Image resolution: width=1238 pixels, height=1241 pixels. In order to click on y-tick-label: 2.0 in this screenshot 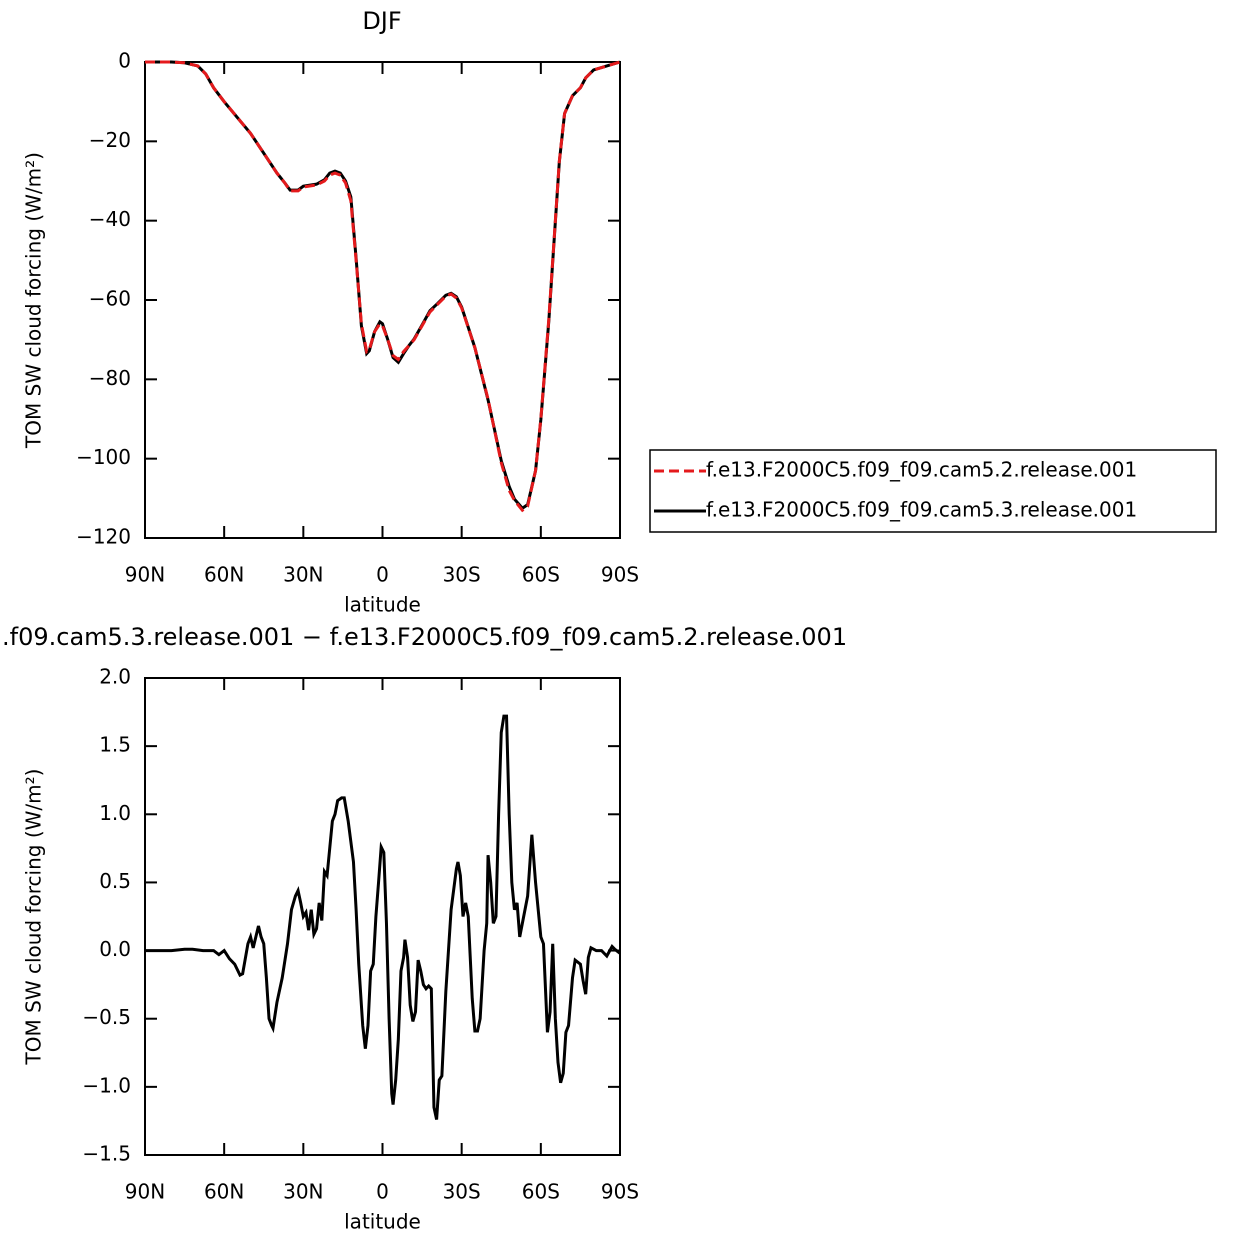, I will do `click(115, 677)`.